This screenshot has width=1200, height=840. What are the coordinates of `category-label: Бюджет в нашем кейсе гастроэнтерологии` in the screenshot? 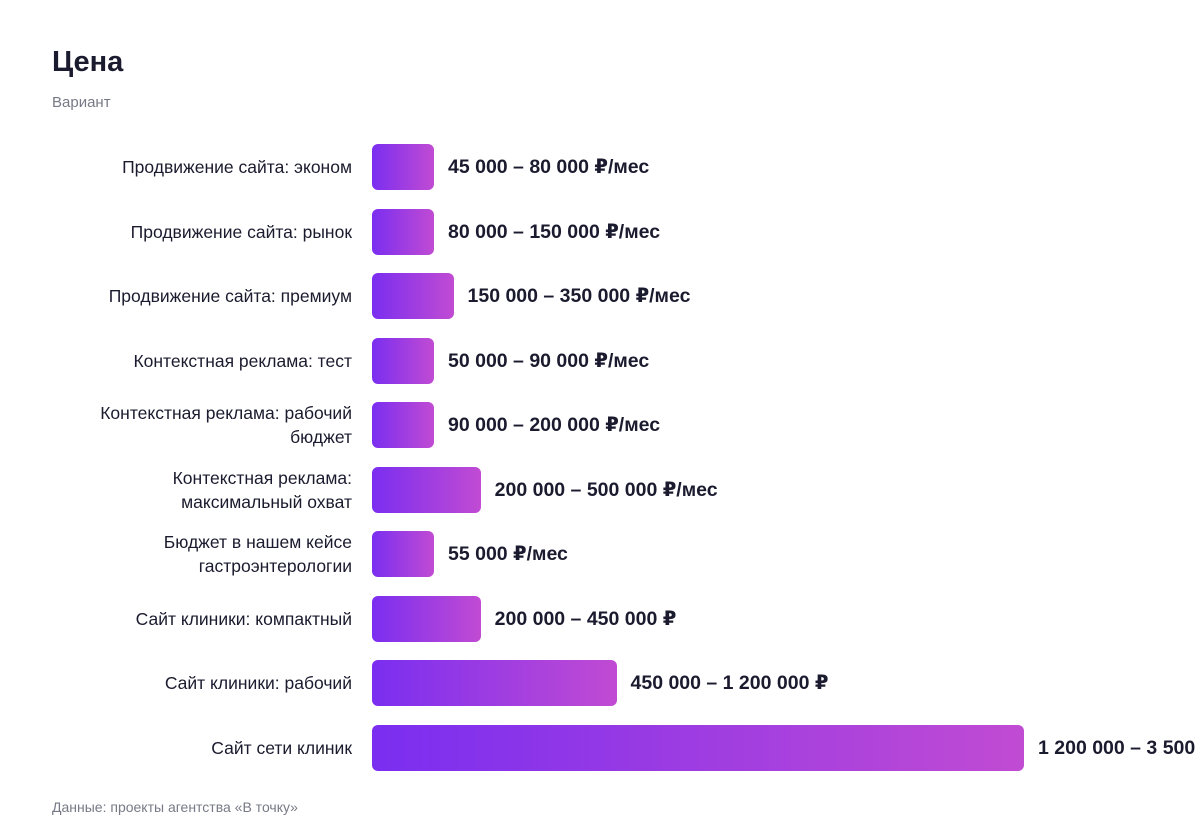 It's located at (257, 554).